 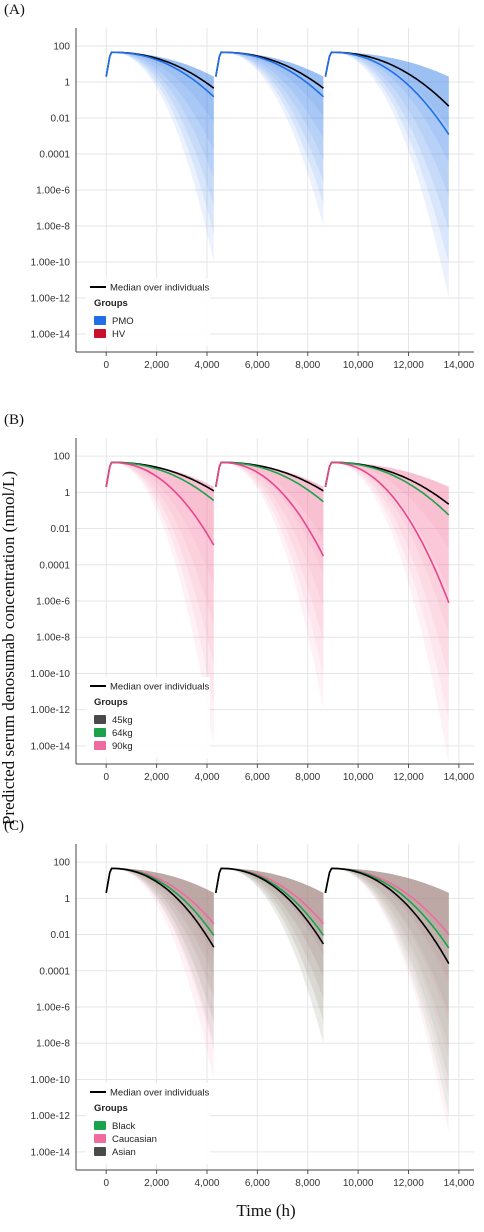 What do you see at coordinates (123, 321) in the screenshot?
I see `legend-series-label: PMO` at bounding box center [123, 321].